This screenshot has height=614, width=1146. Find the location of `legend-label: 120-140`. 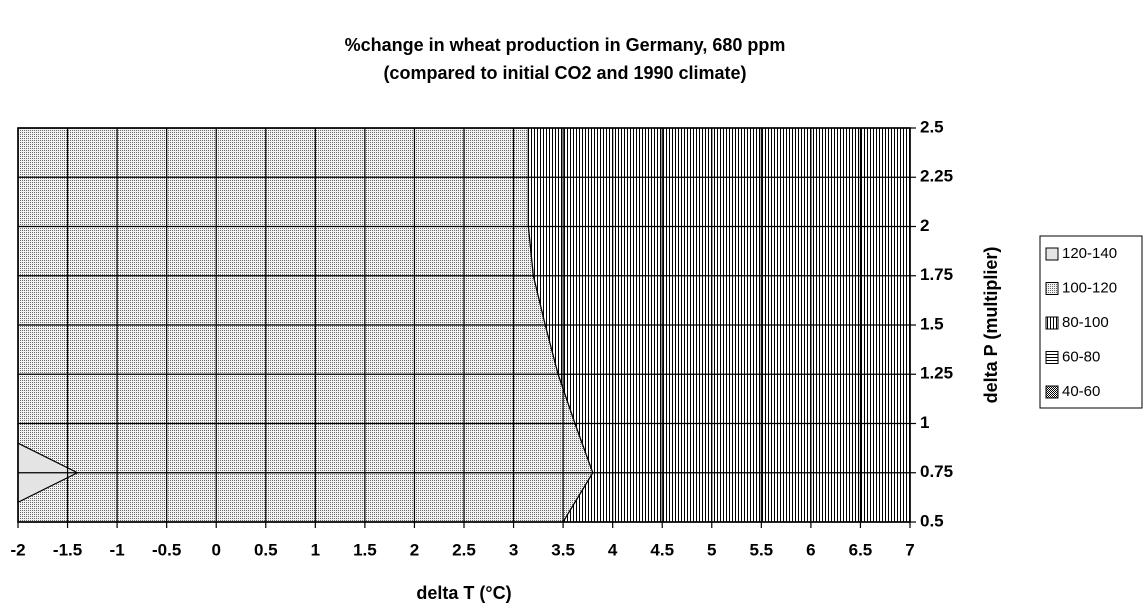

legend-label: 120-140 is located at coordinates (1089, 253).